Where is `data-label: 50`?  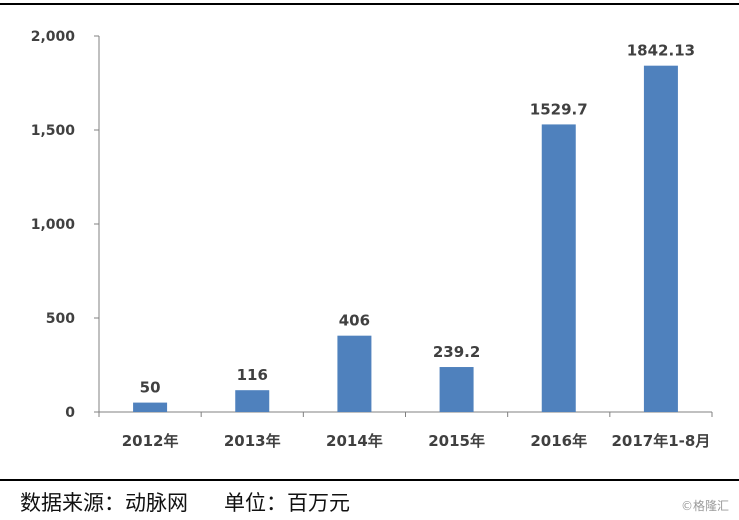
data-label: 50 is located at coordinates (150, 388).